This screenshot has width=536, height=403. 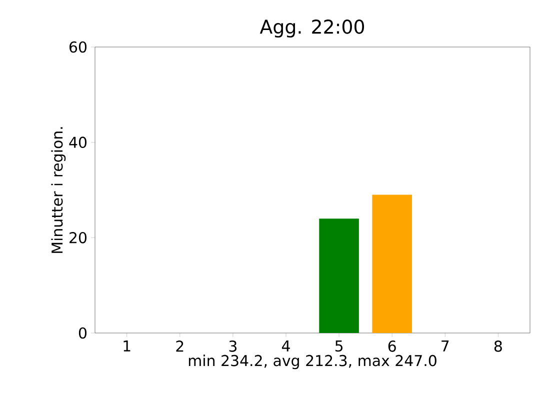 What do you see at coordinates (445, 346) in the screenshot?
I see `x-tick-label: 7` at bounding box center [445, 346].